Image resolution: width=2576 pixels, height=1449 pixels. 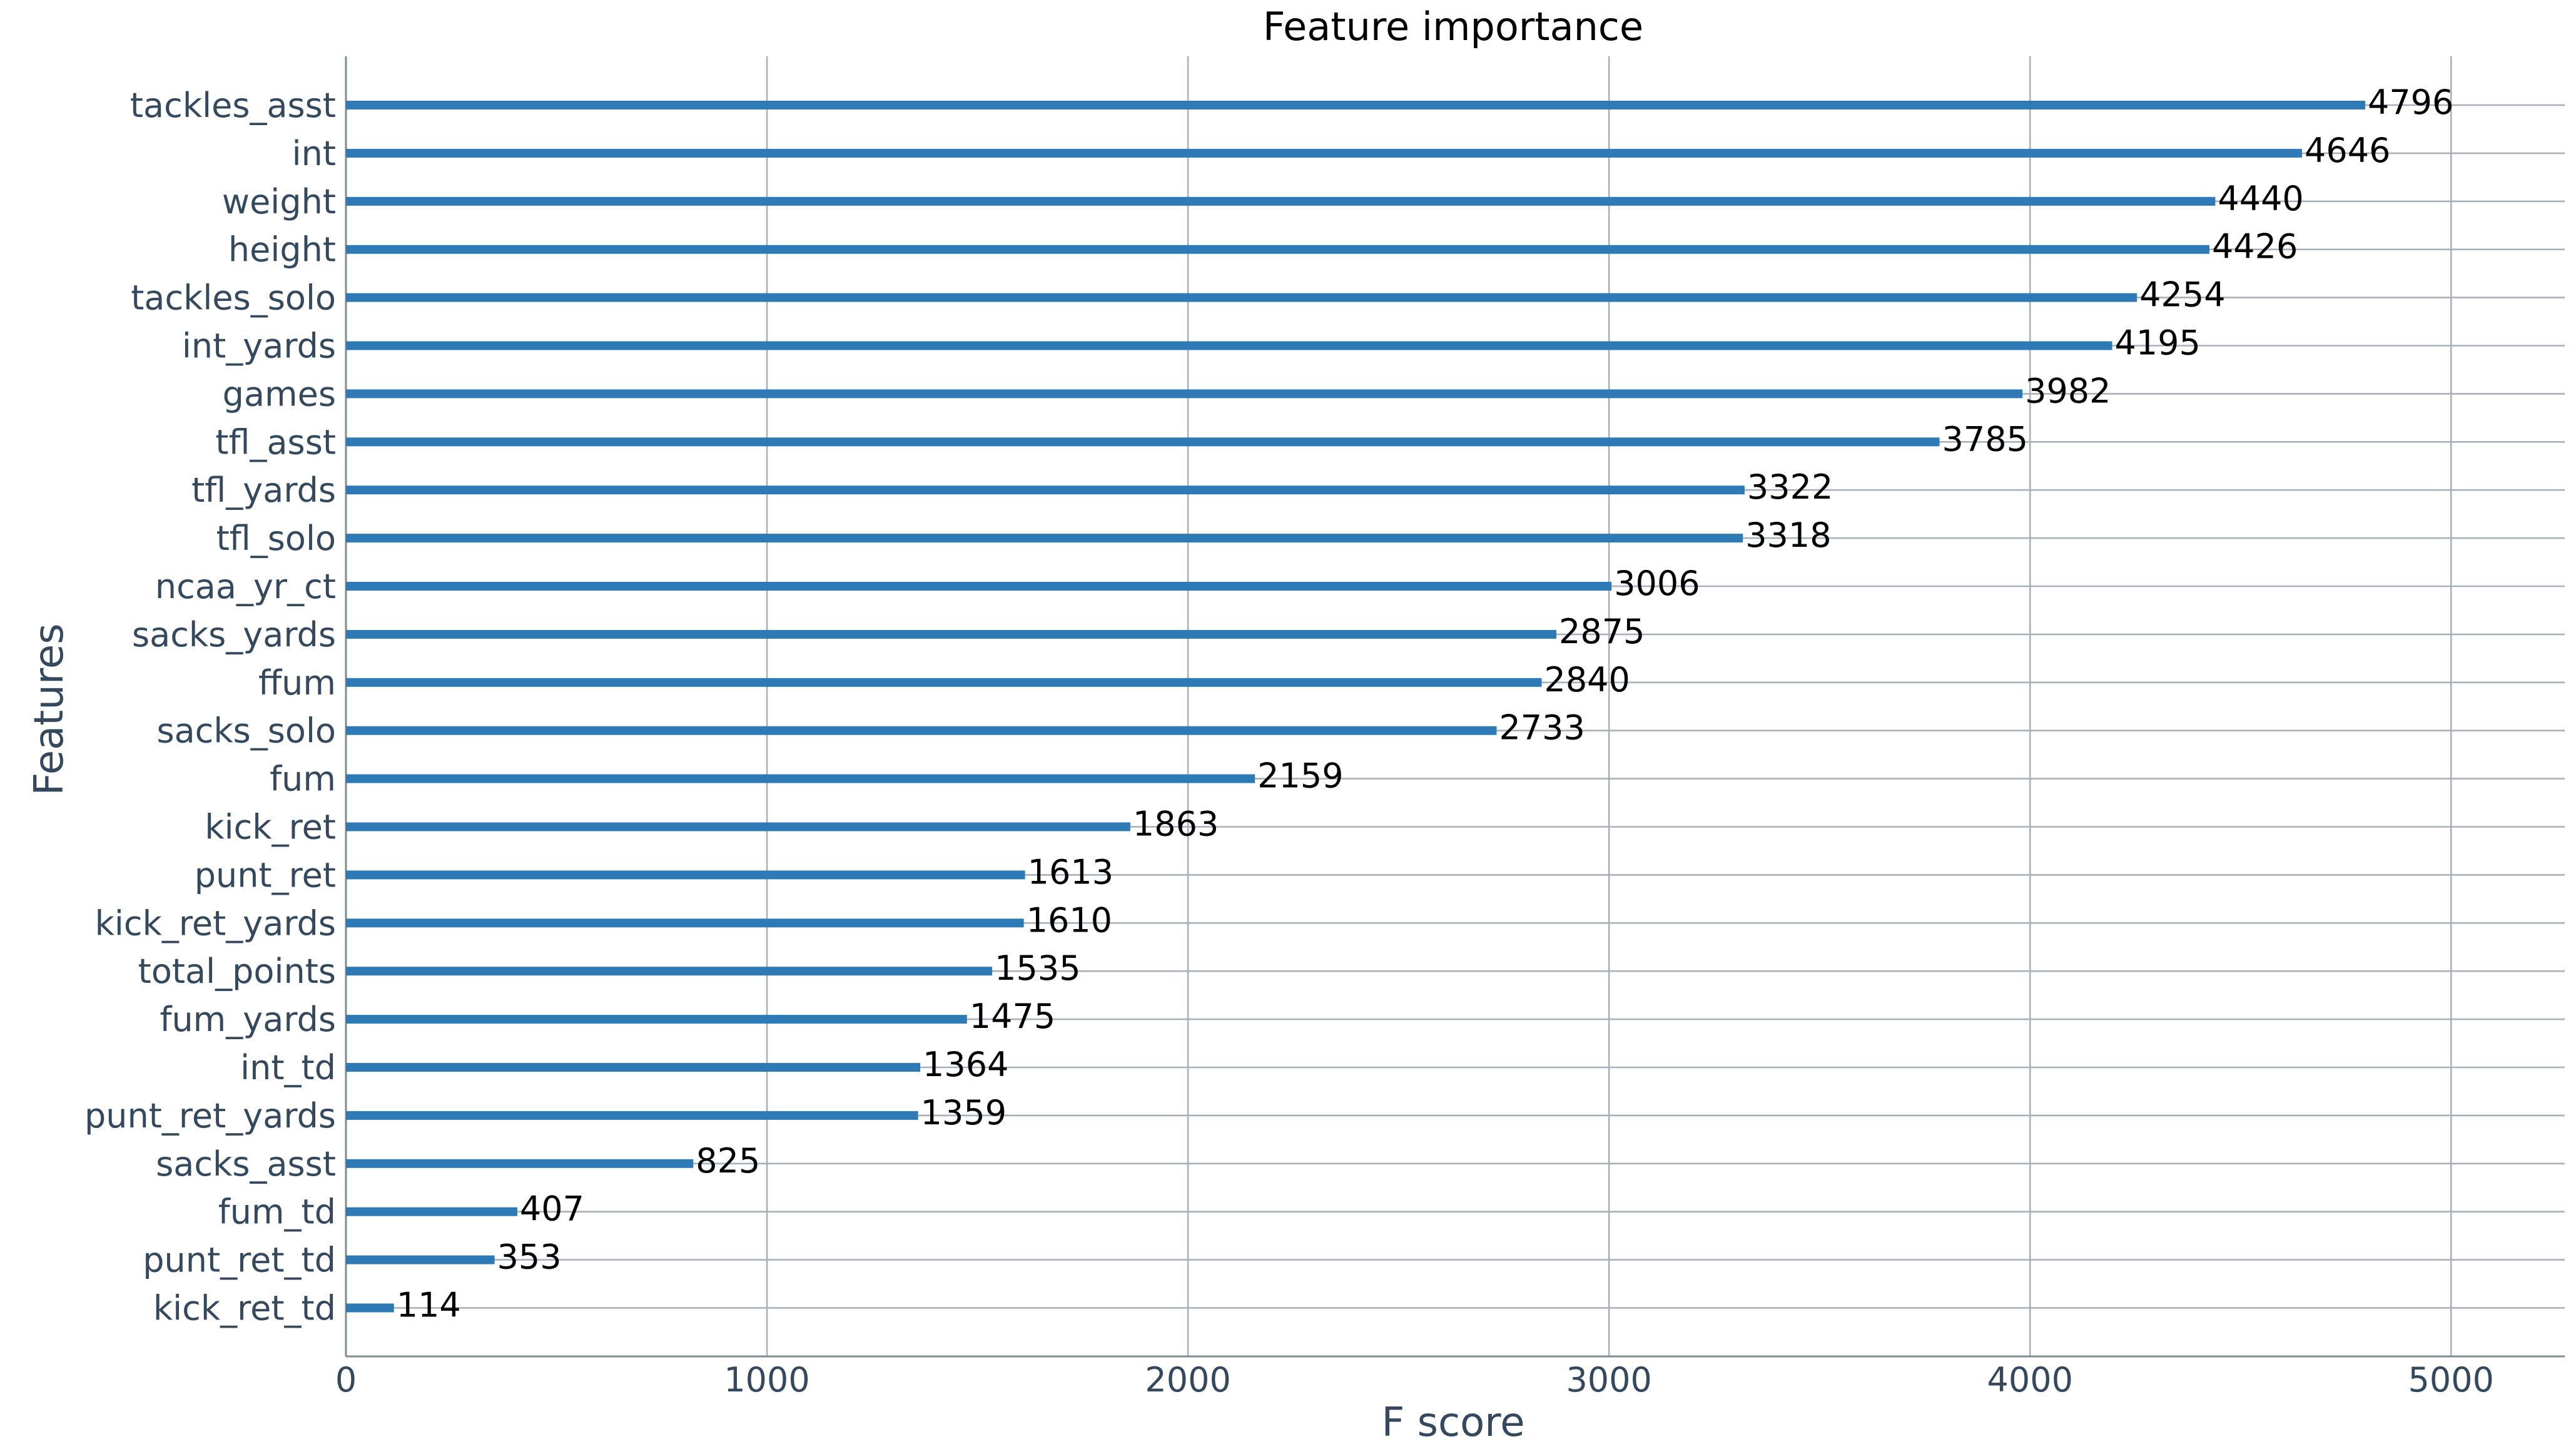 What do you see at coordinates (237, 972) in the screenshot?
I see `y-tick-label-total_points: total_points` at bounding box center [237, 972].